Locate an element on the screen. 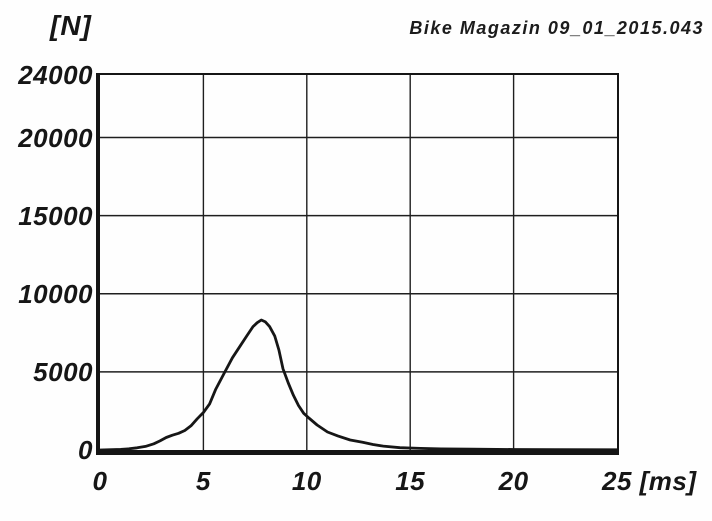 The height and width of the screenshot is (521, 712). y-tick-label: 15000 is located at coordinates (55, 215).